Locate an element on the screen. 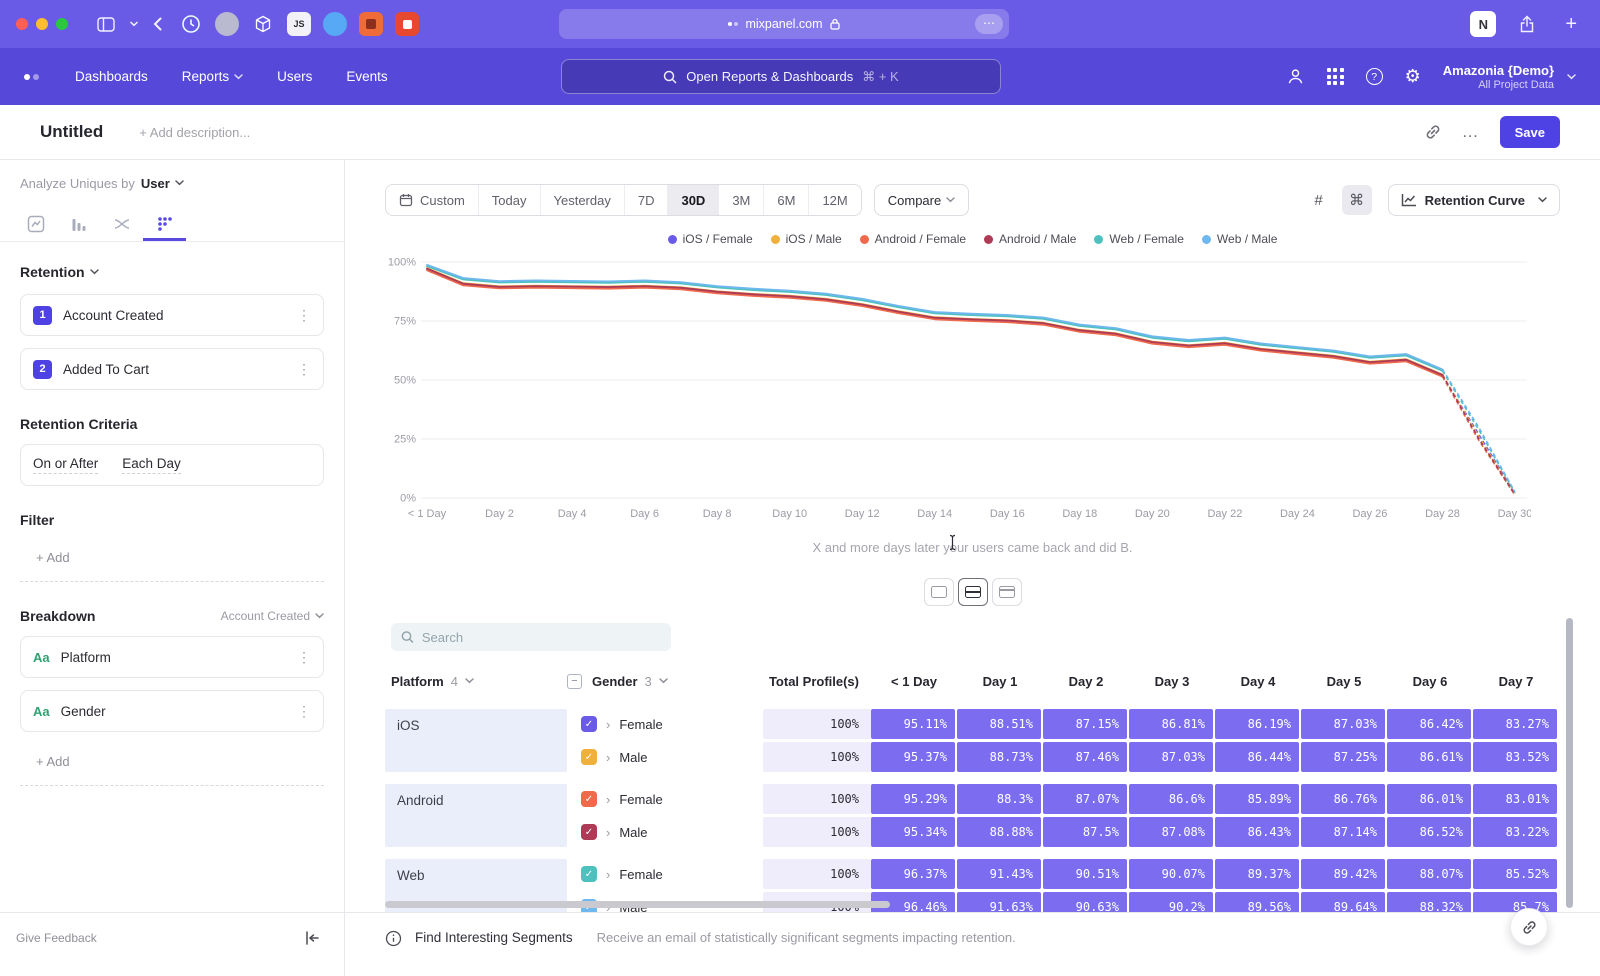 This screenshot has height=976, width=1600. vertical-scrollbar is located at coordinates (1569, 763).